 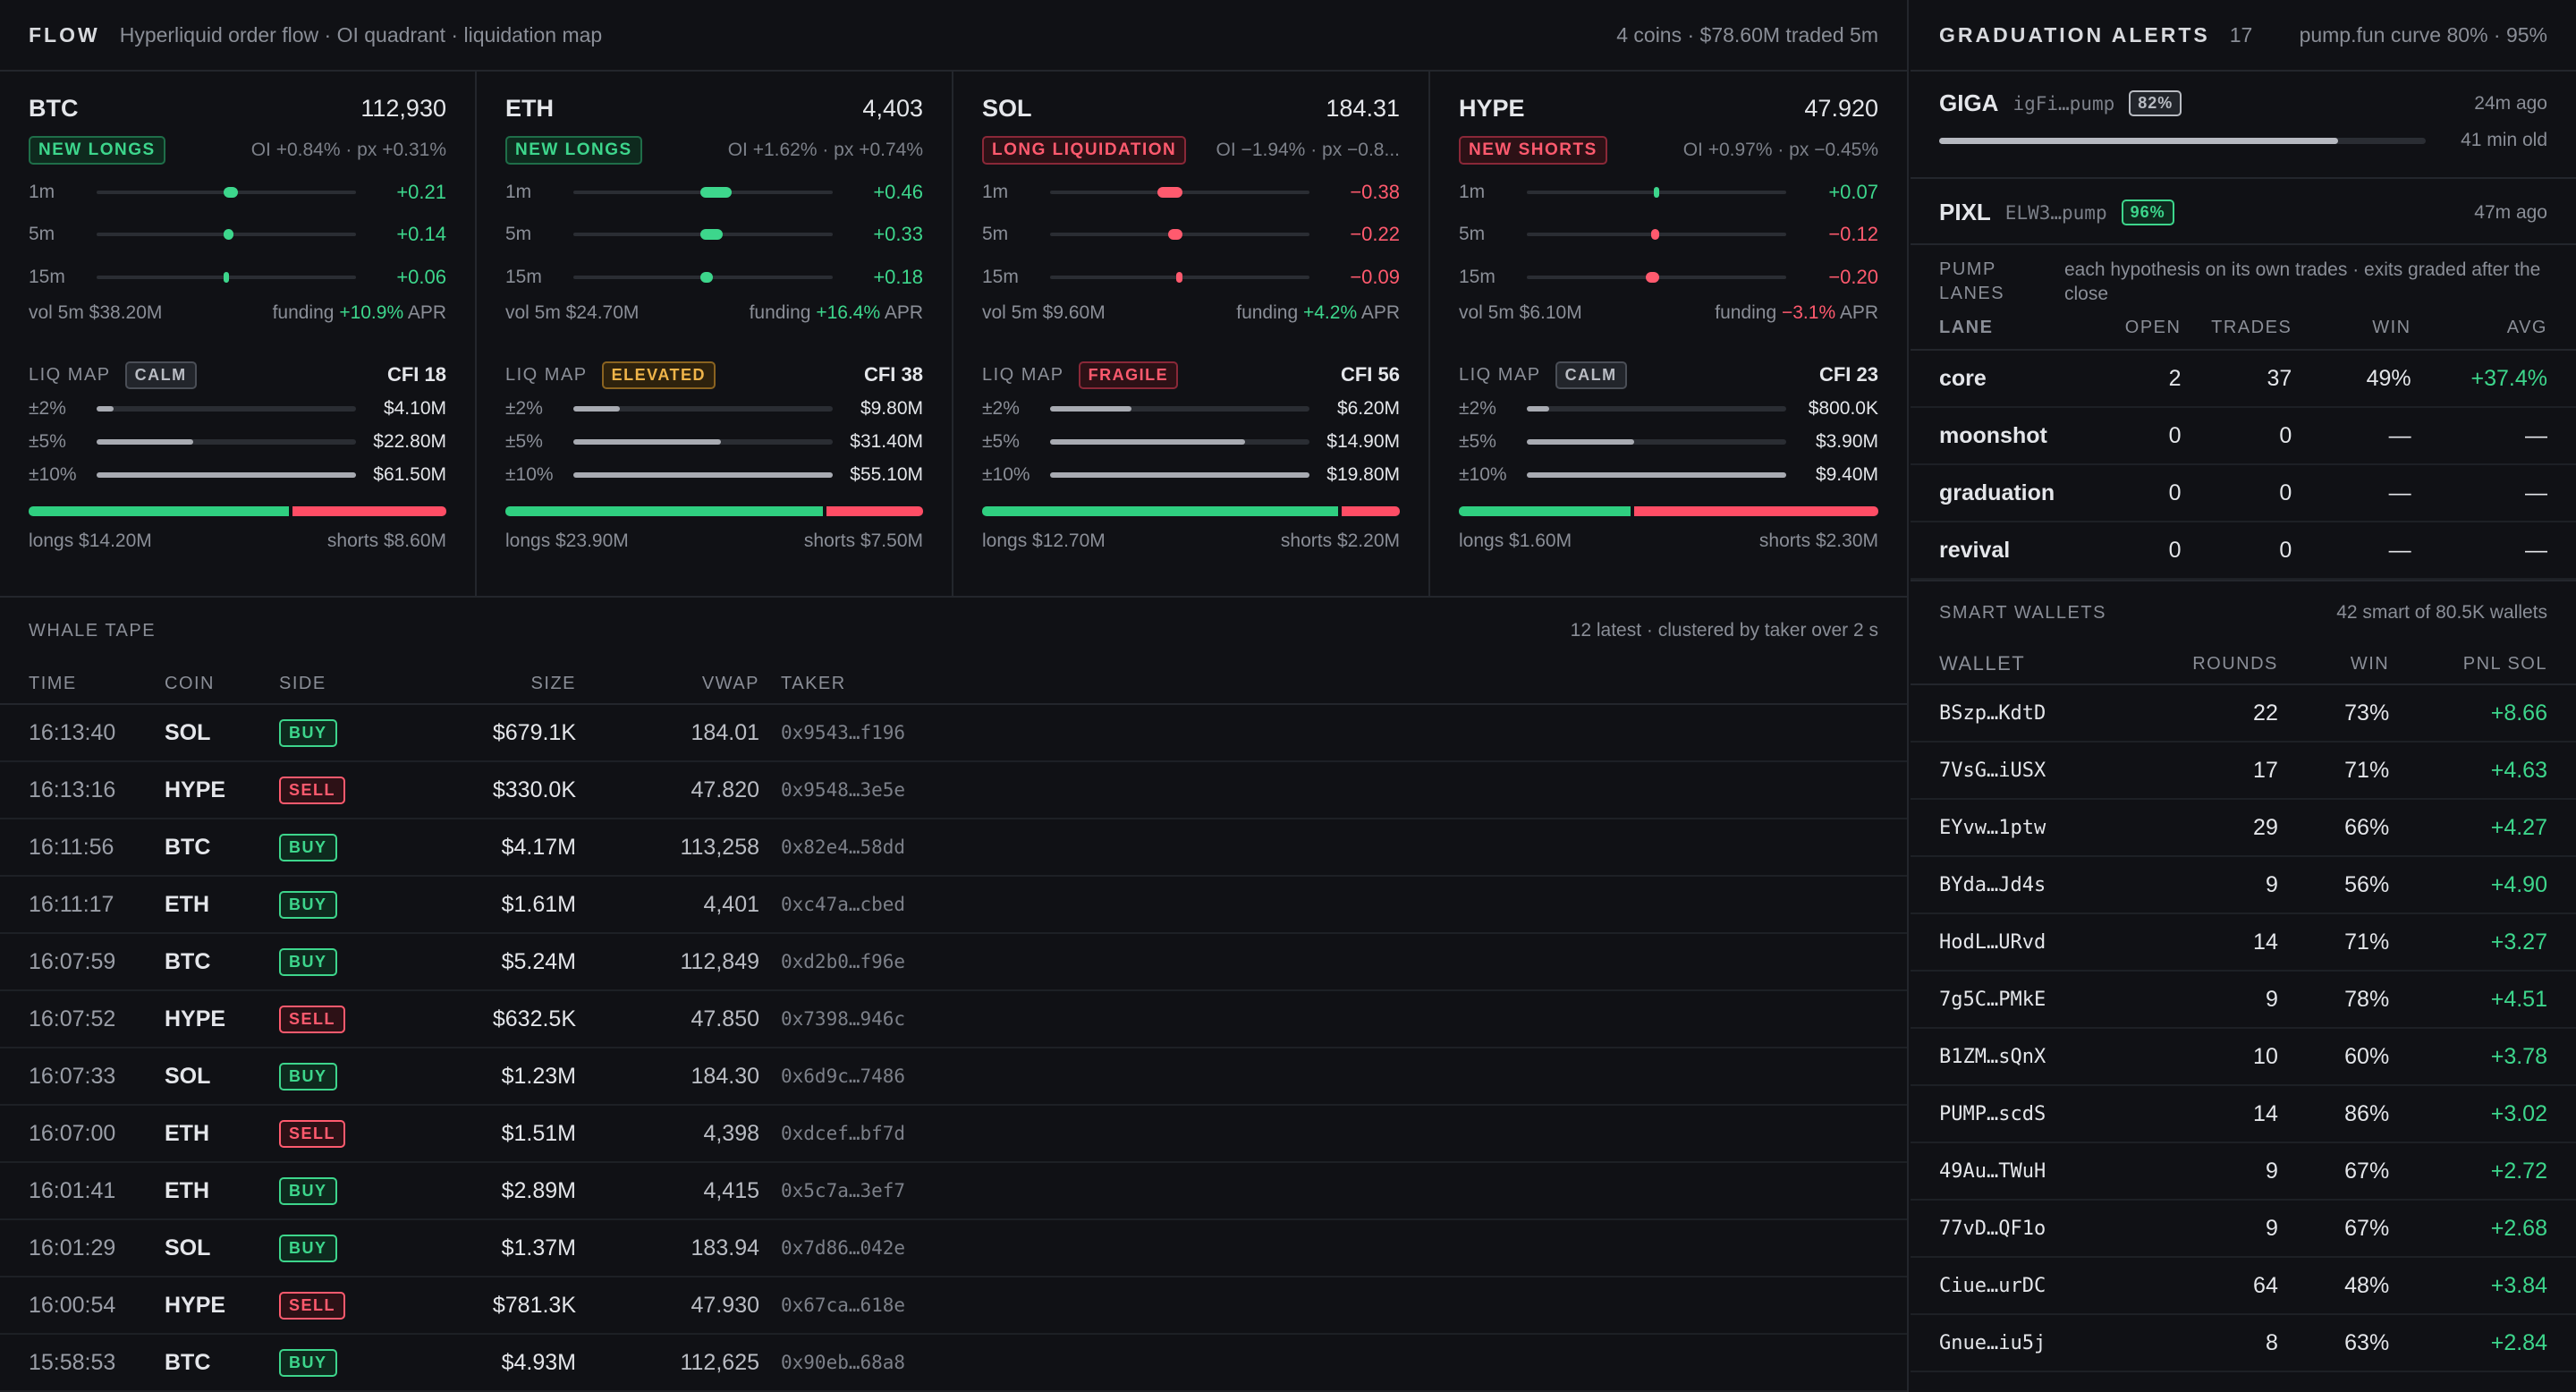 I want to click on graduation-alert: GIGA igFi…pump 82% 24m ago 41 min old, so click(x=2243, y=125).